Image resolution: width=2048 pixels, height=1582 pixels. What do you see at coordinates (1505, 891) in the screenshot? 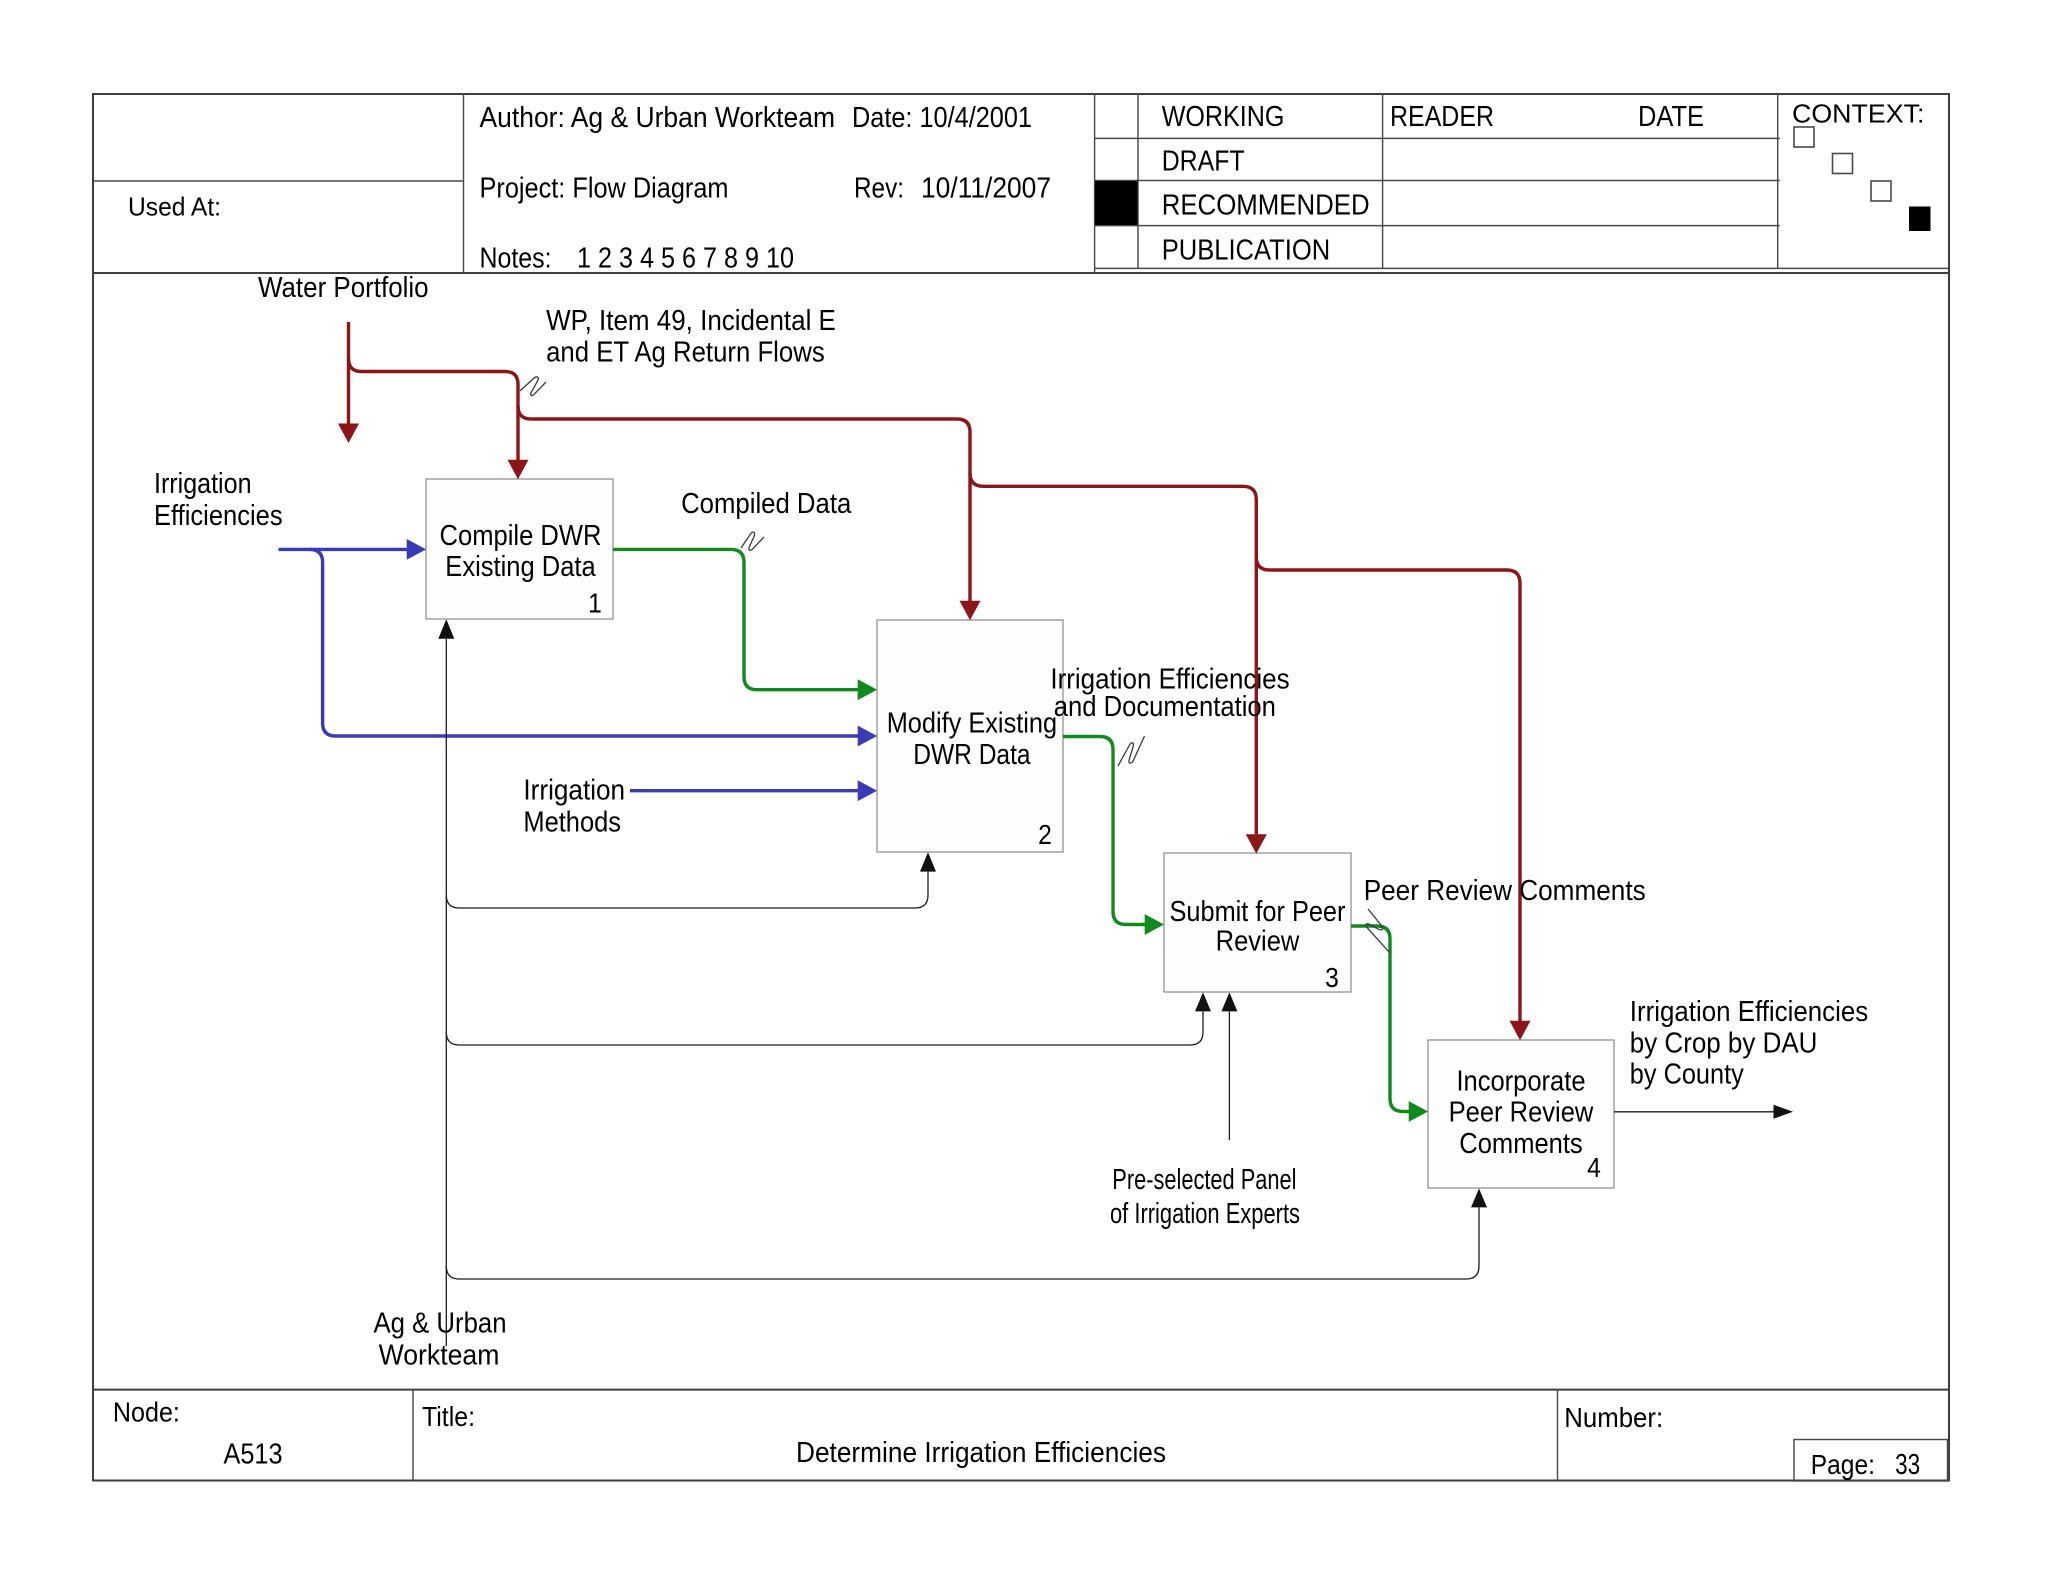
I see `svg-text: Peer Review Comments` at bounding box center [1505, 891].